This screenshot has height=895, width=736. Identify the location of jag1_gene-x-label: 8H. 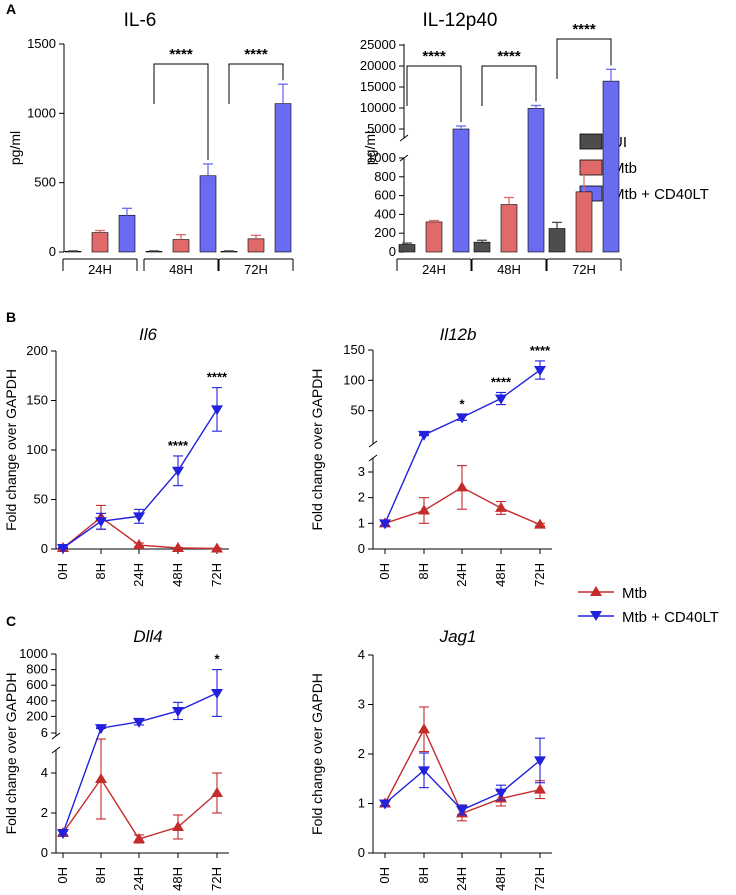
(423, 875).